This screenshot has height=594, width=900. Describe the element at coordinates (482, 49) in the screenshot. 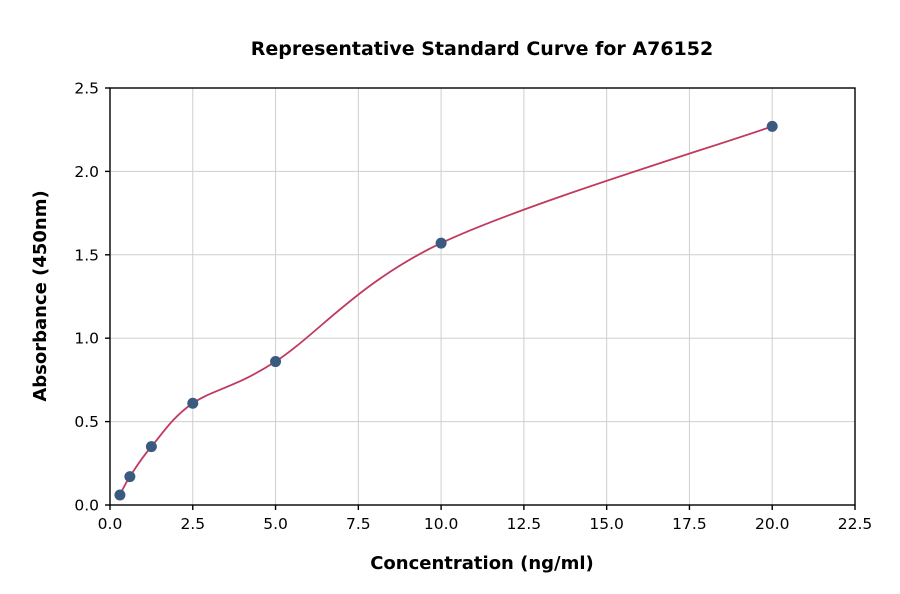

I see `chart-title: Representative Standard Curve for A76152` at that location.